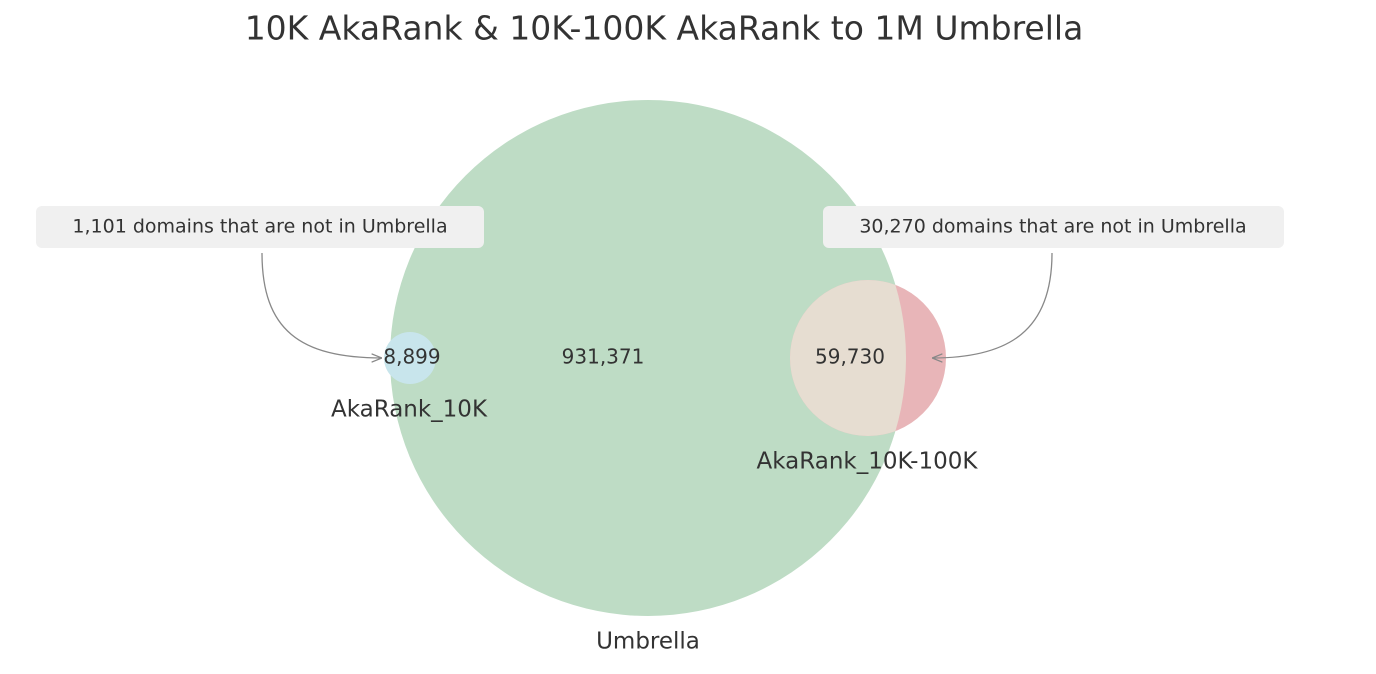  I want to click on annotation: 30,270 domains that are not in Umbrella, so click(1052, 227).